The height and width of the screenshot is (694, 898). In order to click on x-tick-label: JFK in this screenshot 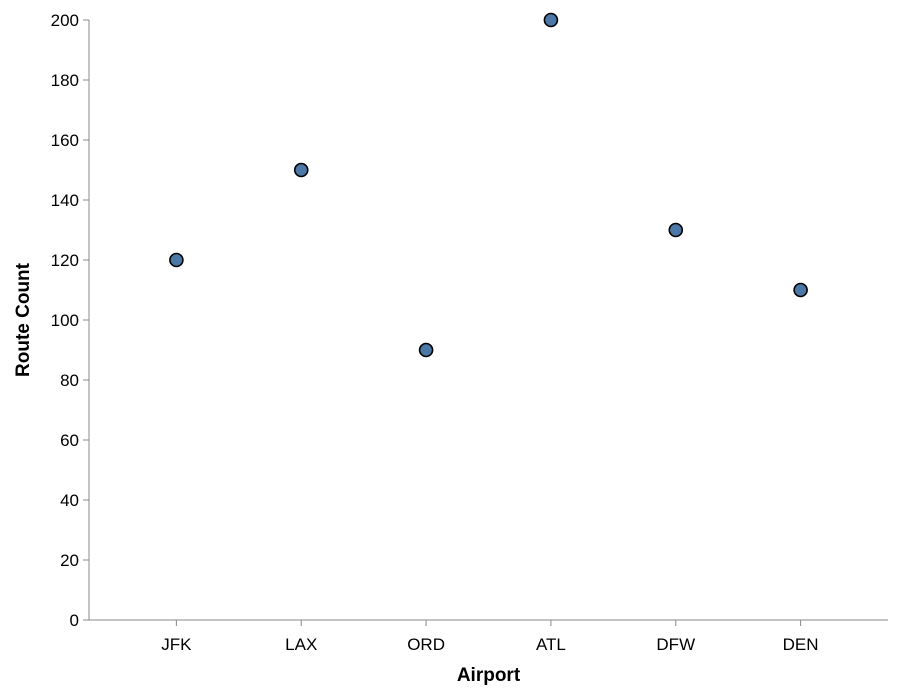, I will do `click(176, 644)`.